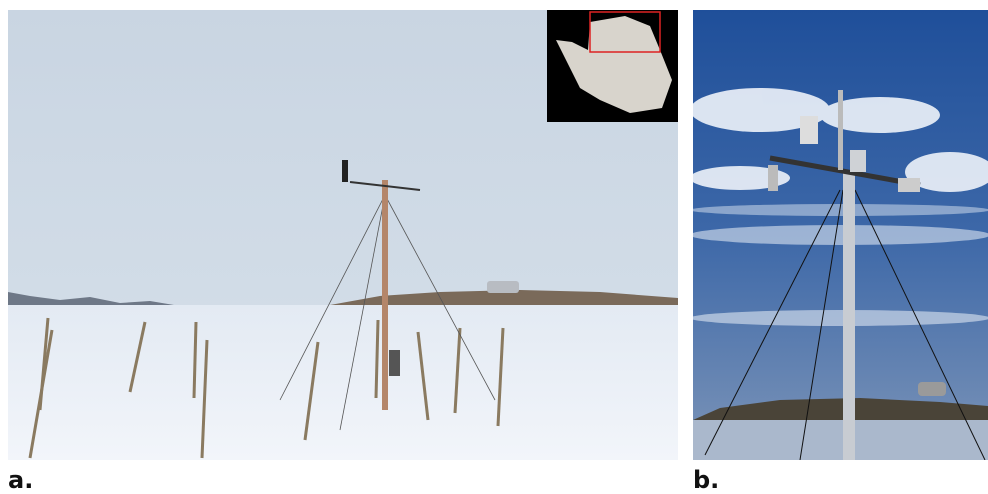 The image size is (988, 494). What do you see at coordinates (840, 440) in the screenshot?
I see `snow` at bounding box center [840, 440].